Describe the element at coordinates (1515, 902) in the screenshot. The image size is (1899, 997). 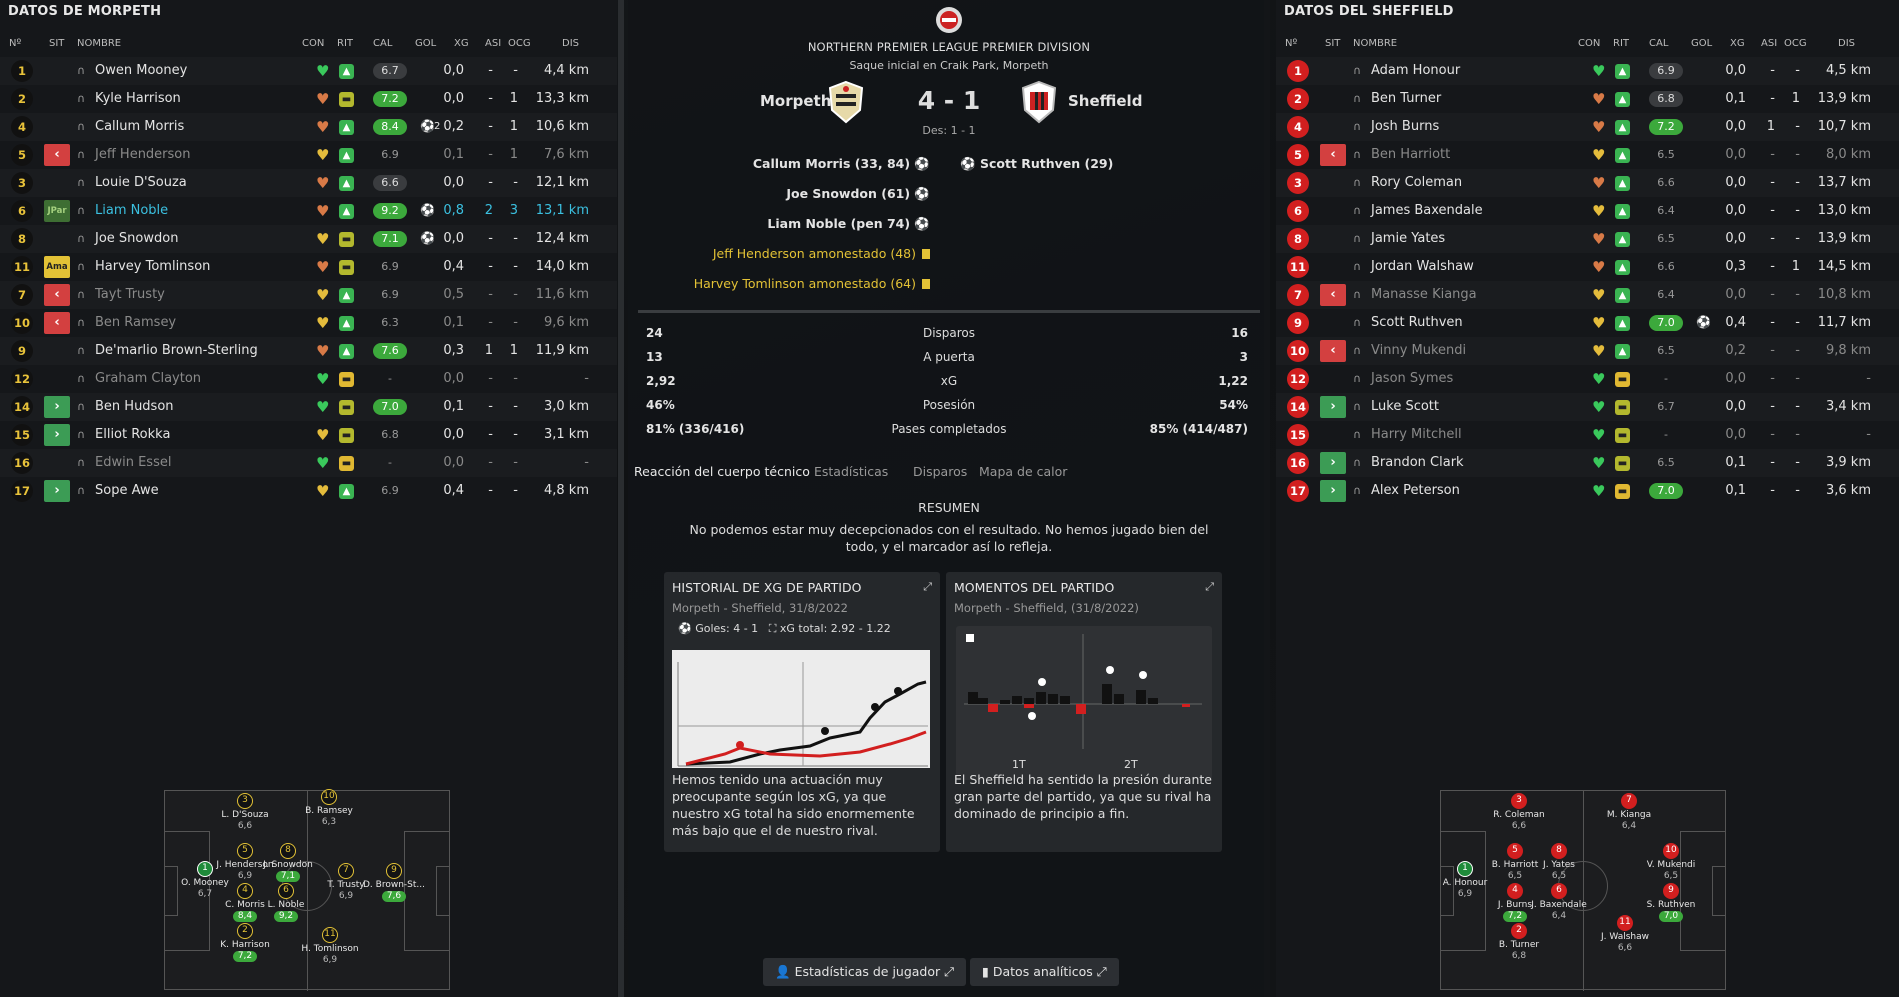
I see `lineup-player: 4 J. Burns 7,2` at that location.